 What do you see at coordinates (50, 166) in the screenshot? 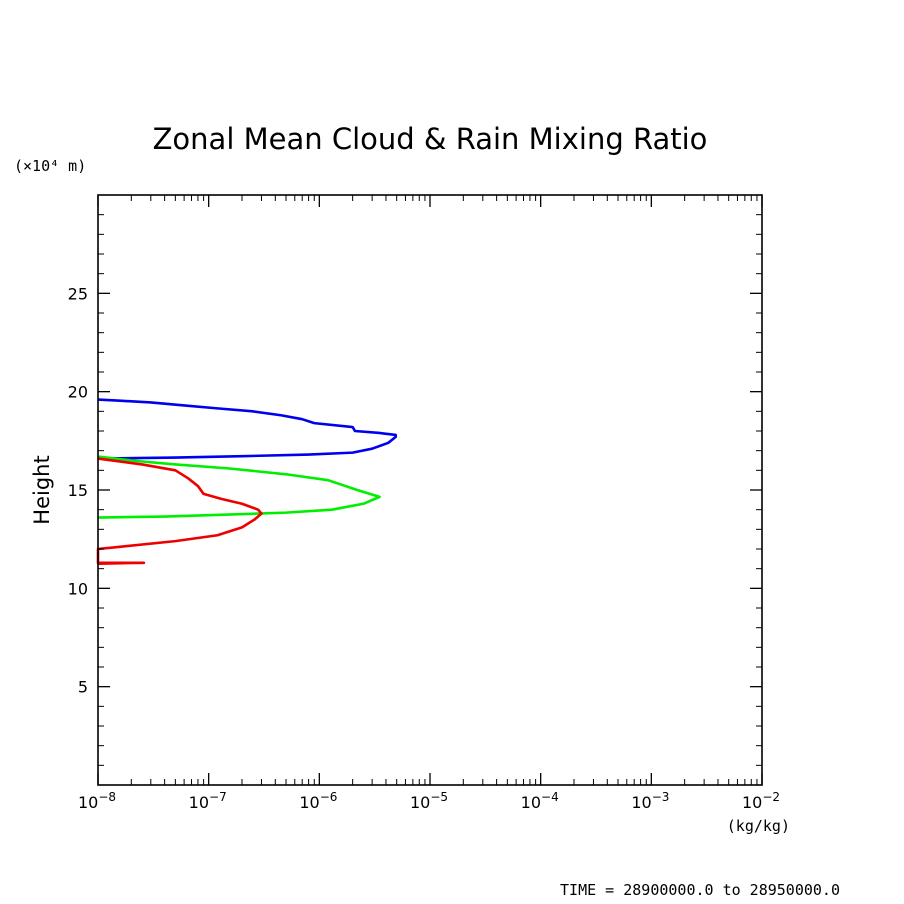
I see `y-unit-label: (×10⁴ m)` at bounding box center [50, 166].